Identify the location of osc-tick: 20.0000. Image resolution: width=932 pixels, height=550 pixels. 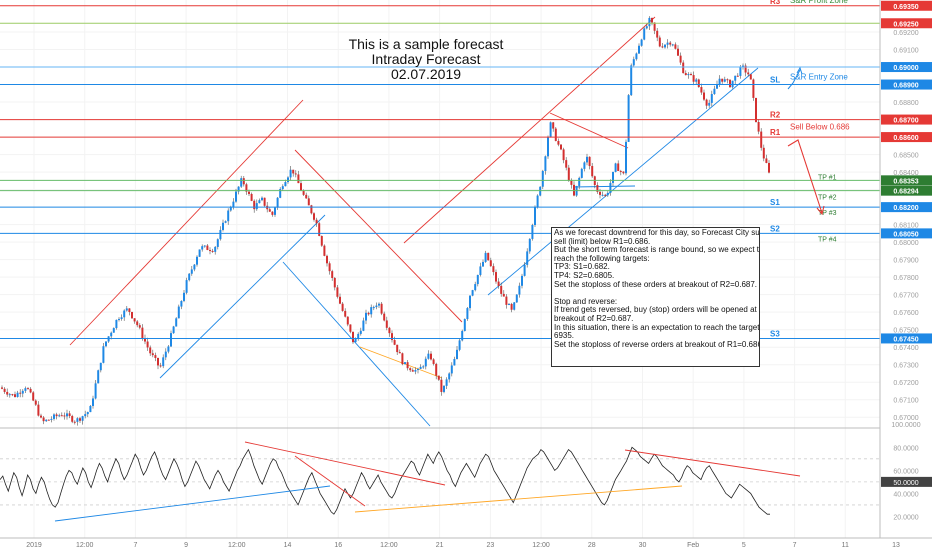
(905, 517).